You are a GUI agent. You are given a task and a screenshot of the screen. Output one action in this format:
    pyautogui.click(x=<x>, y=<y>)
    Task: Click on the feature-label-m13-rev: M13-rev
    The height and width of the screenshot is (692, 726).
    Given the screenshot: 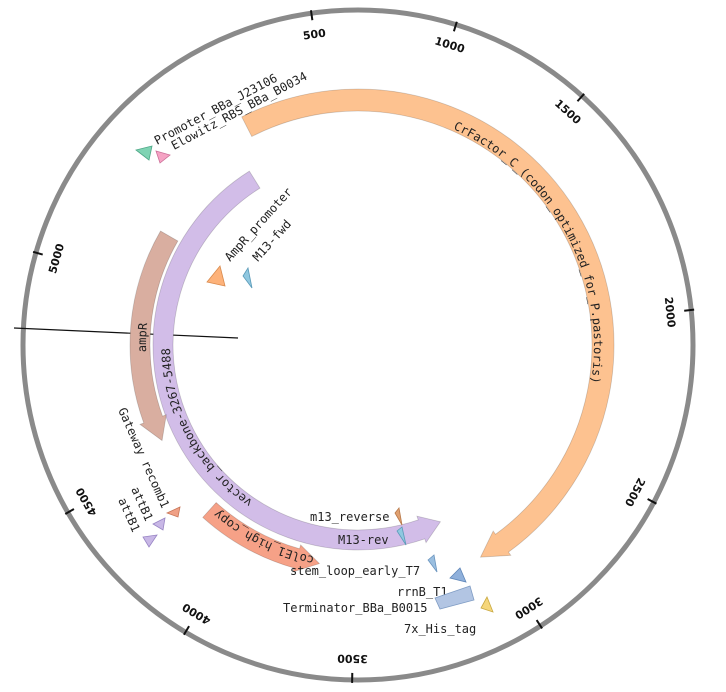 What is the action you would take?
    pyautogui.click(x=363, y=540)
    